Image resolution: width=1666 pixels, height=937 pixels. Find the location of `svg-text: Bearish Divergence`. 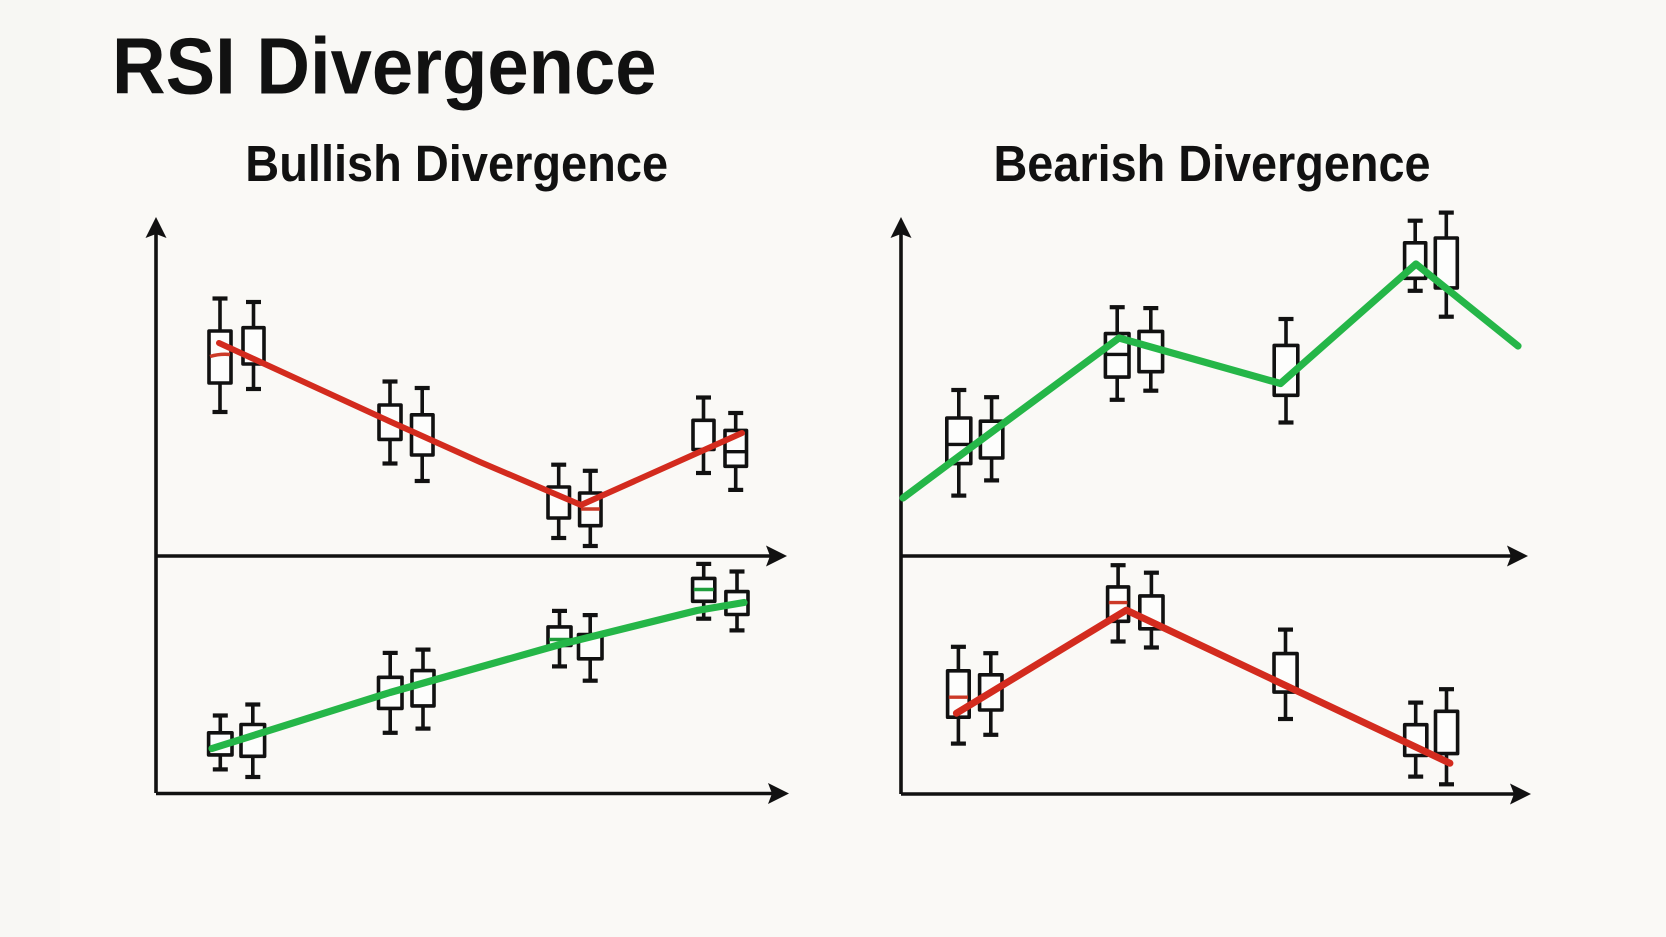

svg-text: Bearish Divergence is located at coordinates (1212, 164).